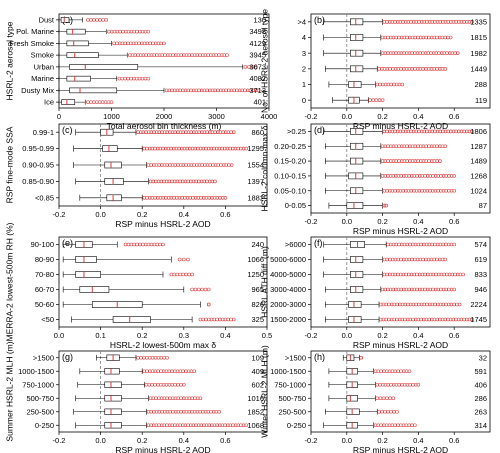 The width and height of the screenshot is (500, 453). What do you see at coordinates (483, 357) in the screenshot?
I see `count-label: 32` at bounding box center [483, 357].